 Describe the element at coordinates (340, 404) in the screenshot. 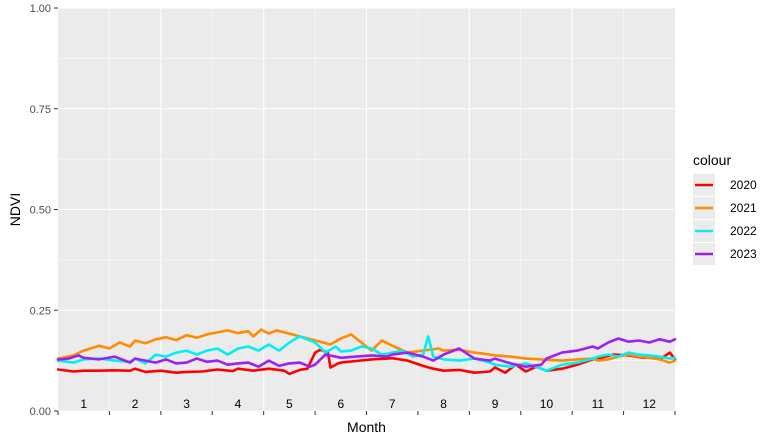

I see `month-label: 6` at that location.